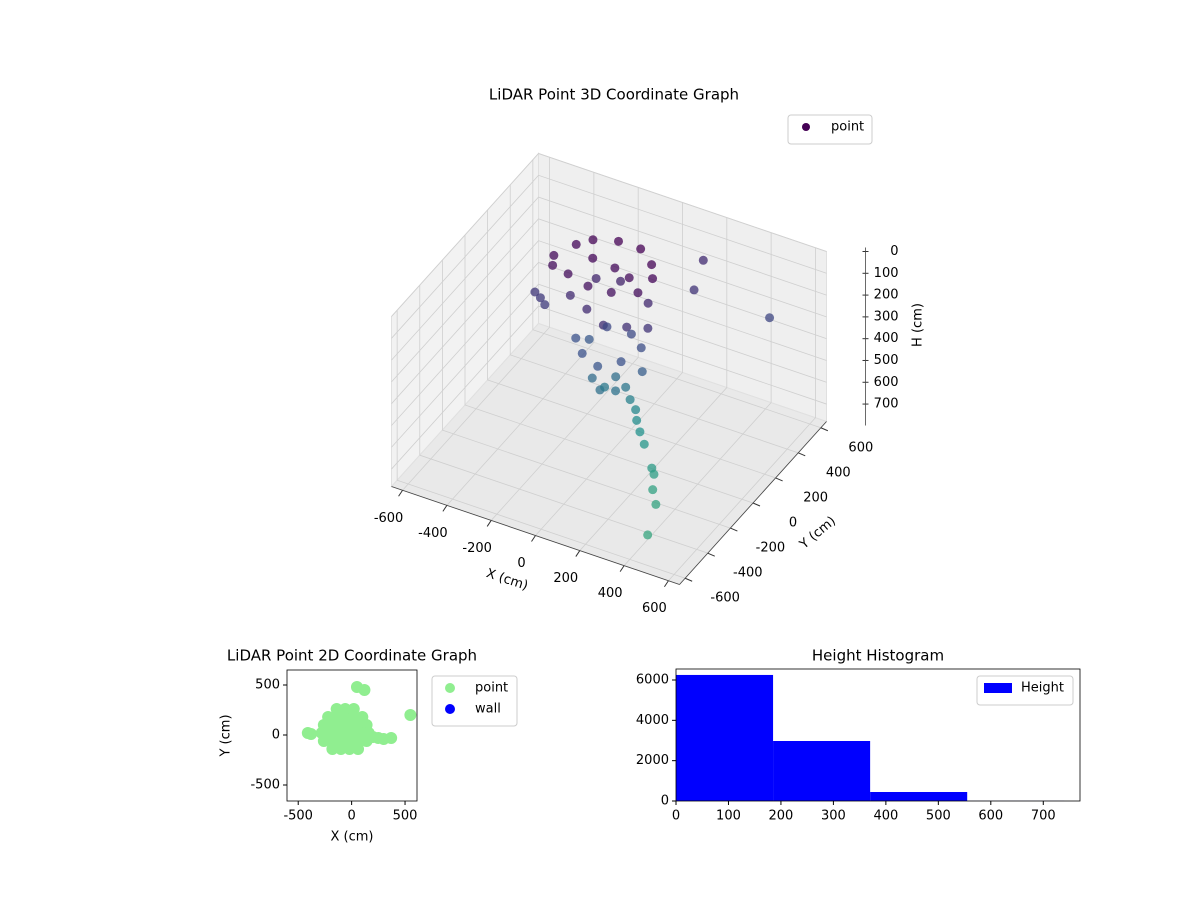  I want to click on z-tick-label: 100, so click(886, 273).